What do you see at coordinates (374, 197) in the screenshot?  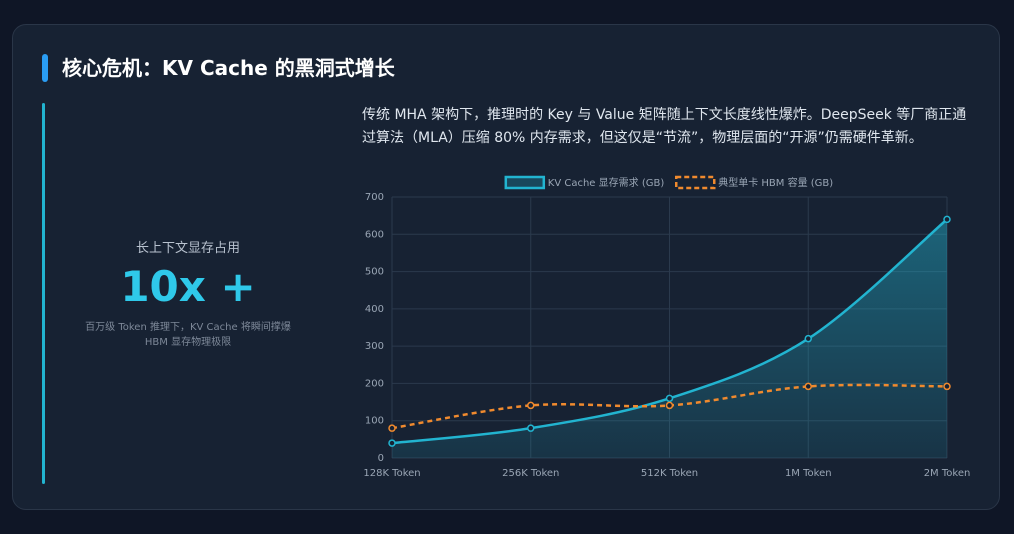 I see `y-tick-label: 700` at bounding box center [374, 197].